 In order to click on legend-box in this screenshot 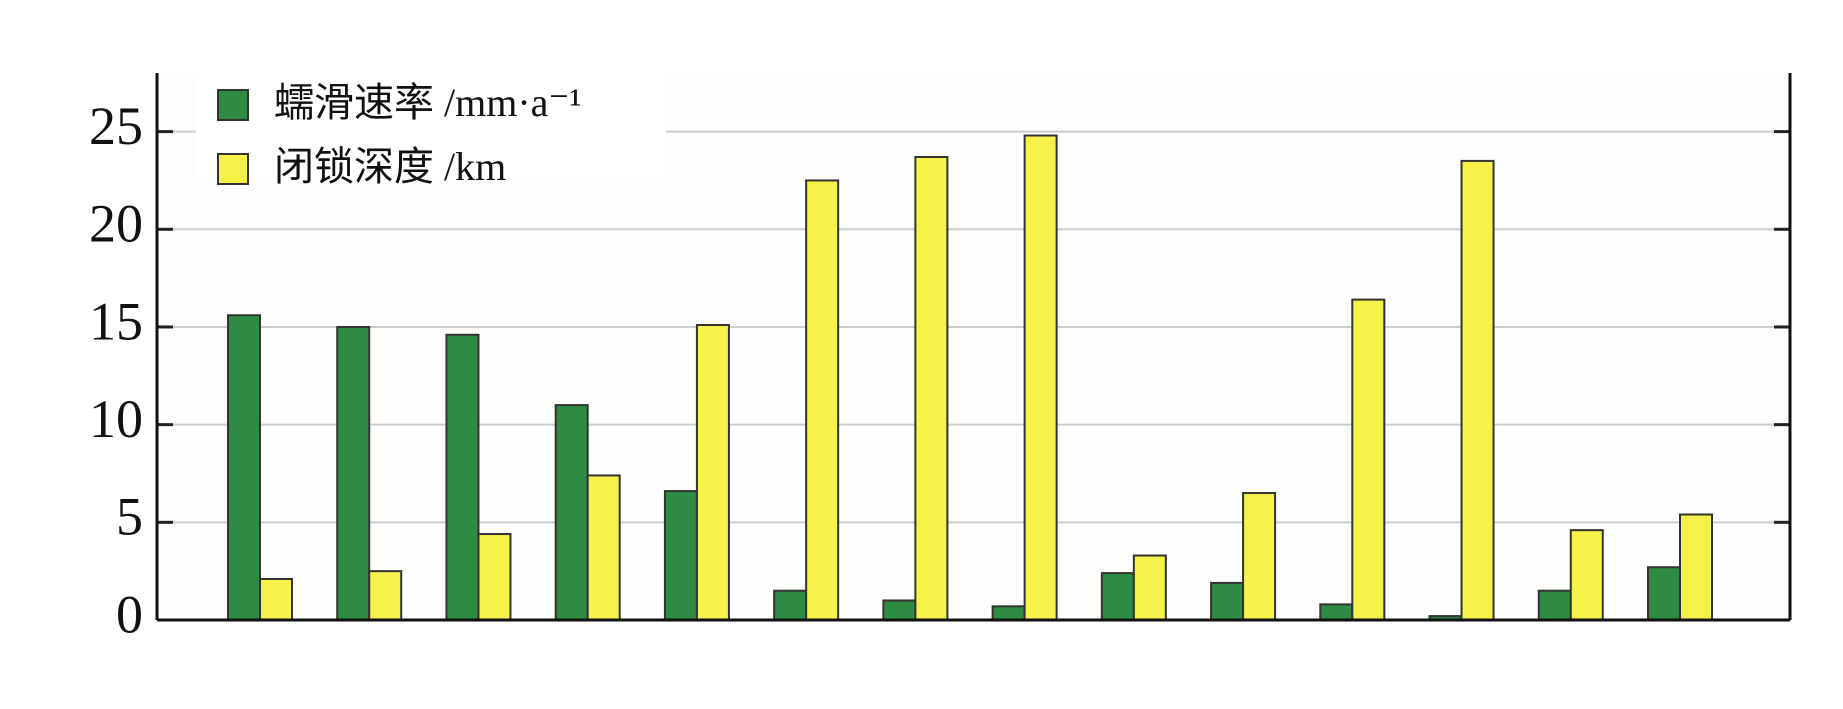, I will do `click(431, 128)`.